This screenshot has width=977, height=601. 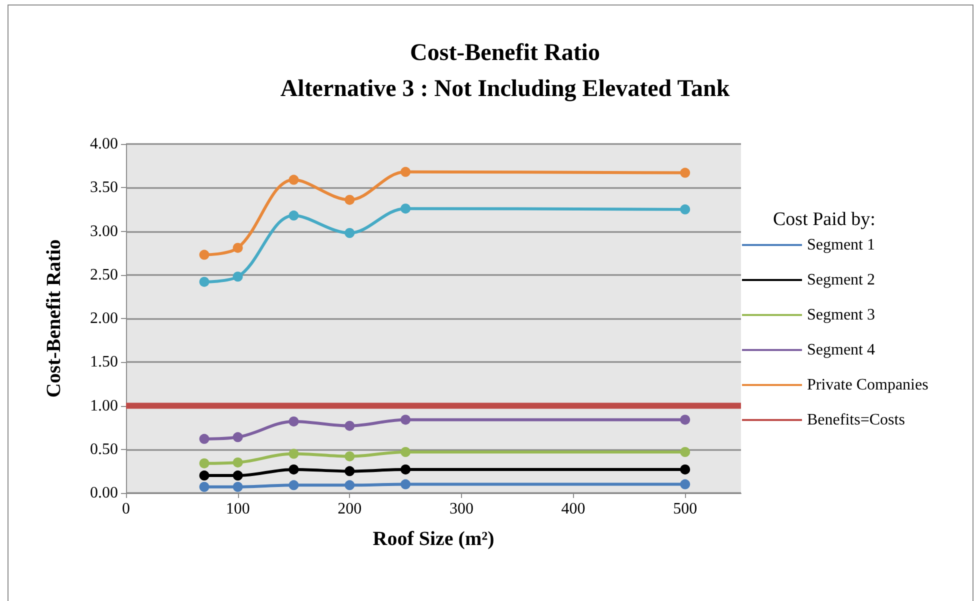 I want to click on y-tick-label: 1.50, so click(x=104, y=362).